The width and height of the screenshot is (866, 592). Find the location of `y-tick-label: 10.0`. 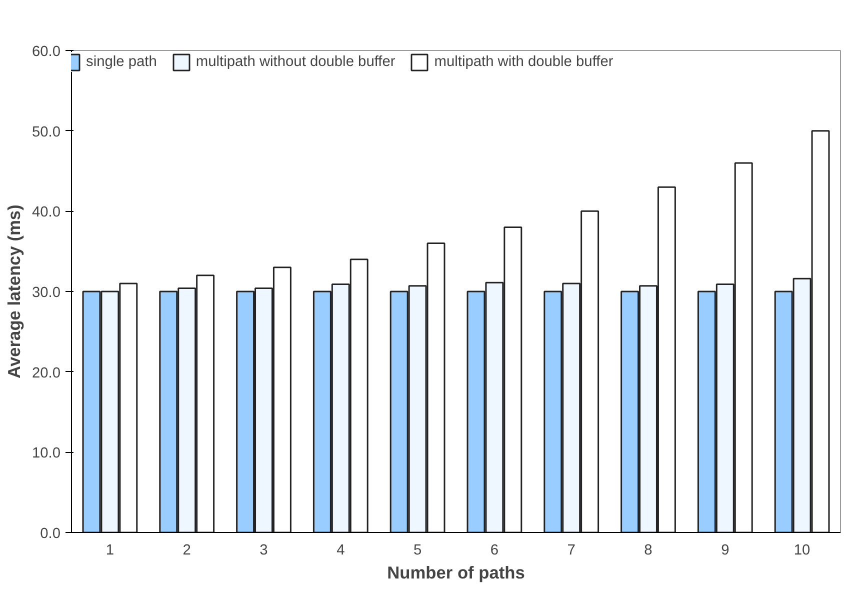

y-tick-label: 10.0 is located at coordinates (46, 454).